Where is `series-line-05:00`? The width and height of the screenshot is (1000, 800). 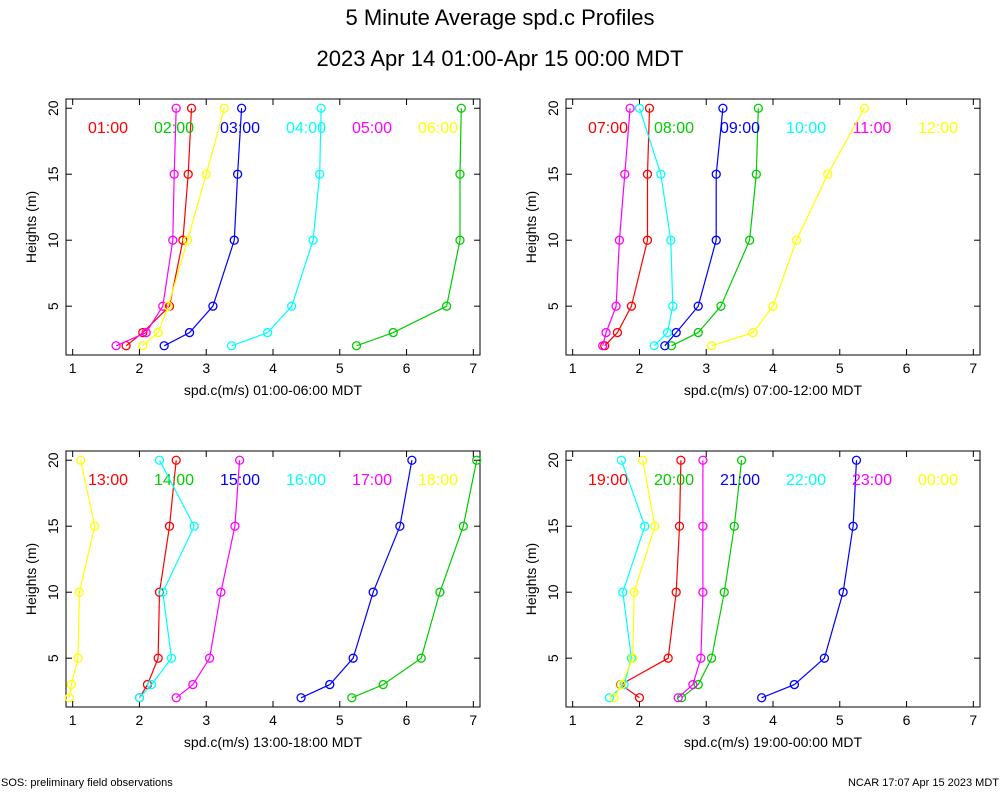
series-line-05:00 is located at coordinates (146, 227).